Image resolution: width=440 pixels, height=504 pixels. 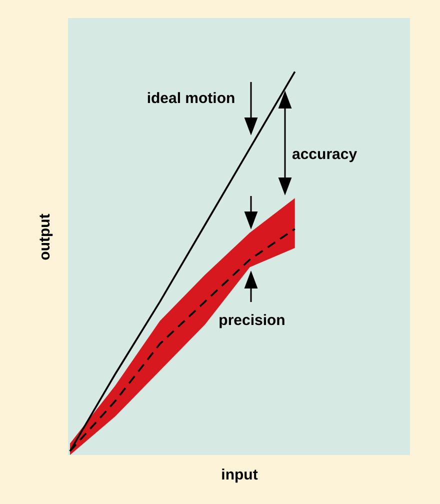 What do you see at coordinates (239, 475) in the screenshot?
I see `x-axis-title: input` at bounding box center [239, 475].